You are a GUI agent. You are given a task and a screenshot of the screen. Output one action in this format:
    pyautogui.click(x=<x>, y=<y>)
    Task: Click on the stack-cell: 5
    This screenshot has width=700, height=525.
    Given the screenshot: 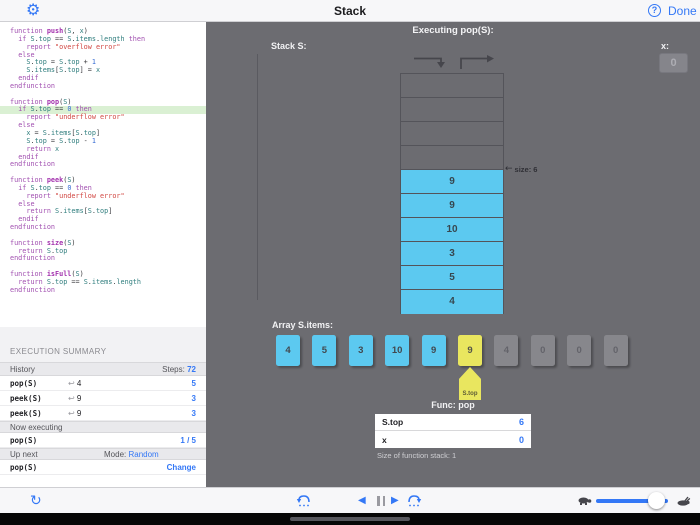 What is the action you would take?
    pyautogui.click(x=452, y=278)
    